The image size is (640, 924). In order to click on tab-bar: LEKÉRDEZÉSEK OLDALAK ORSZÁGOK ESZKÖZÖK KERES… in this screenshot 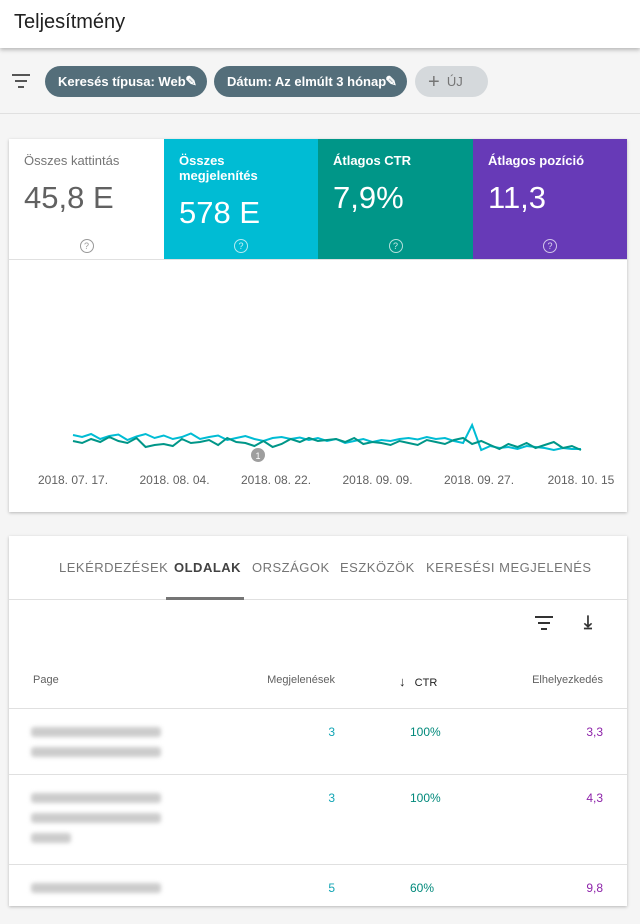, I will do `click(318, 568)`.